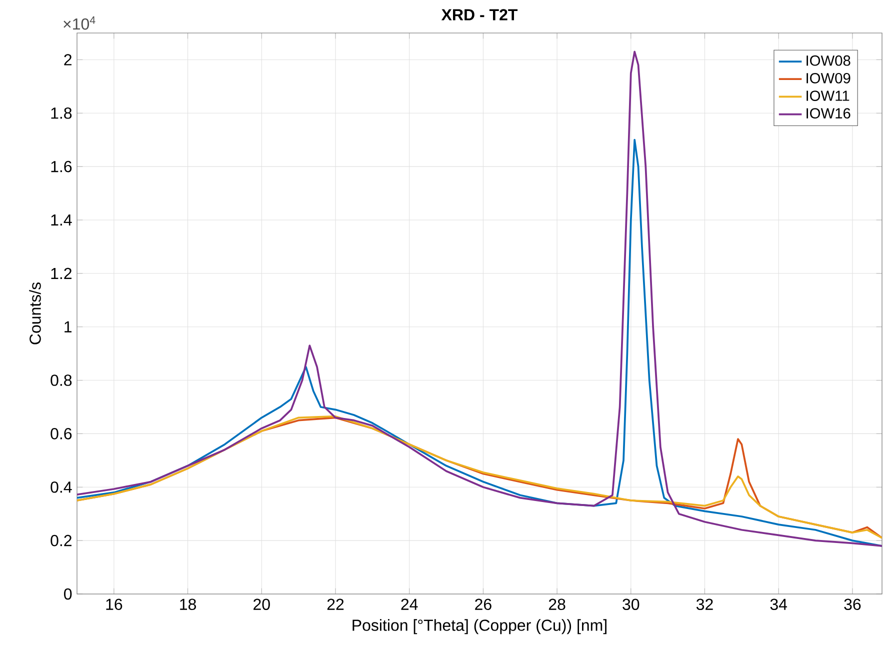  Describe the element at coordinates (35, 313) in the screenshot. I see `y-axis-title: Counts/s` at that location.